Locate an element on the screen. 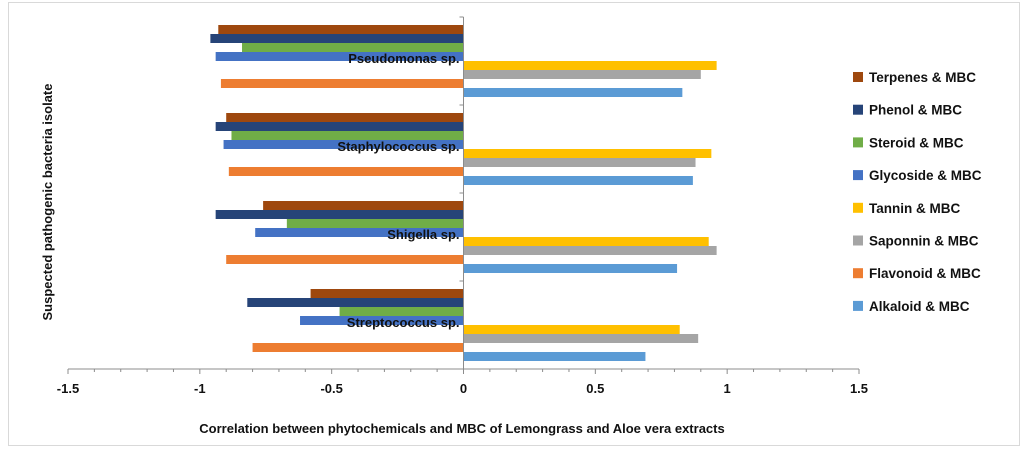  x-tick-label: 1.5 is located at coordinates (859, 388).